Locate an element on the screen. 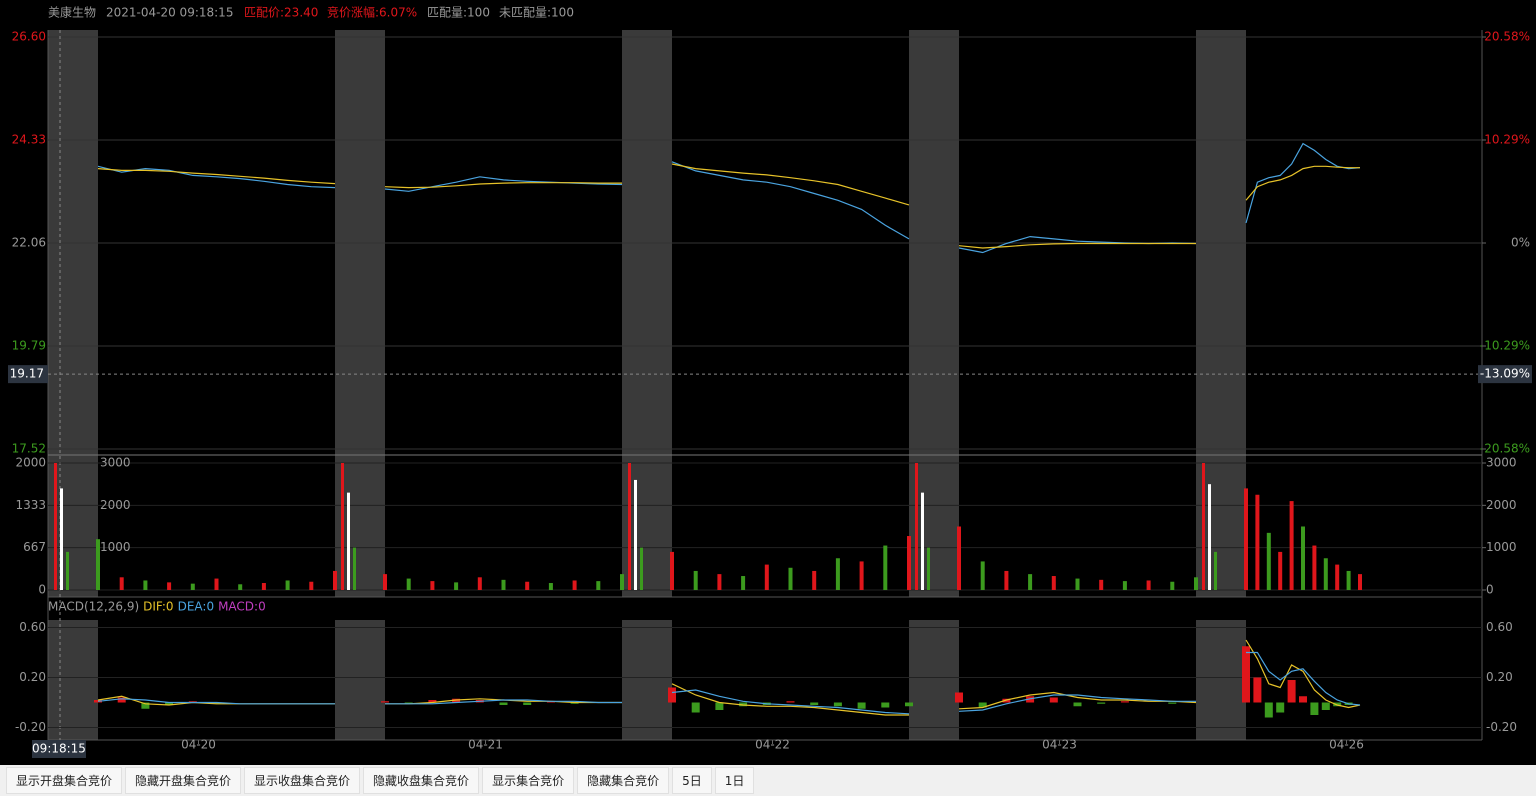 Image resolution: width=1536 pixels, height=796 pixels. y-tick-label: 0.20 is located at coordinates (32, 677).